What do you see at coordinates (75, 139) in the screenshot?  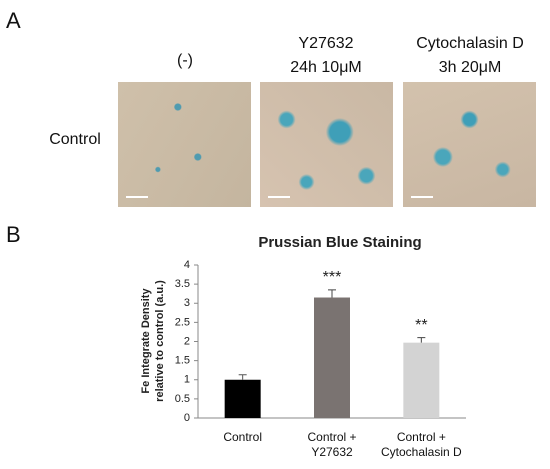 I see `row-label: Control` at bounding box center [75, 139].